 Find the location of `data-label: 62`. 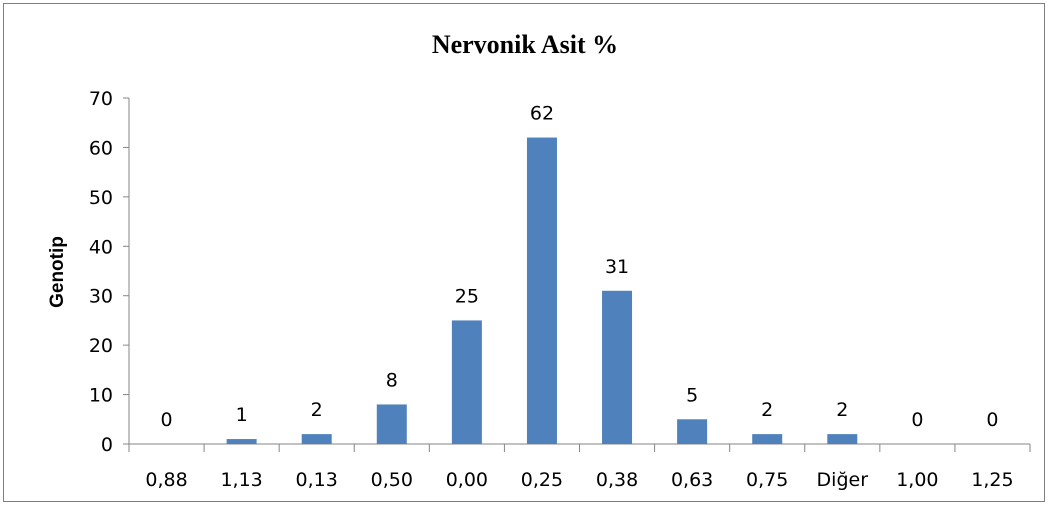

data-label: 62 is located at coordinates (542, 114).